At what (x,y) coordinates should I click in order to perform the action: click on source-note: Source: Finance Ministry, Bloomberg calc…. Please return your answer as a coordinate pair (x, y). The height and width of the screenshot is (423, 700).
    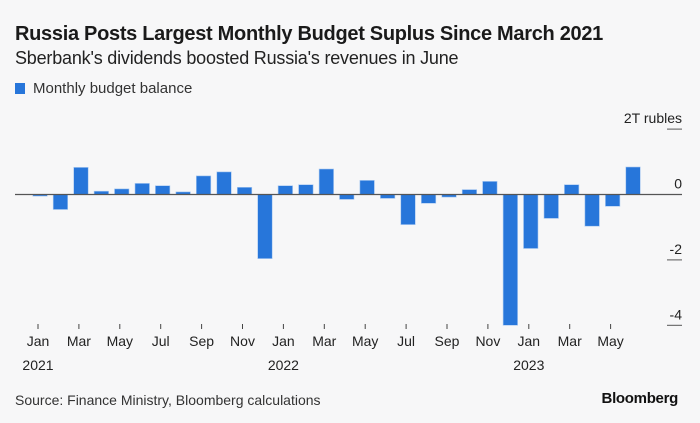
    Looking at the image, I should click on (168, 400).